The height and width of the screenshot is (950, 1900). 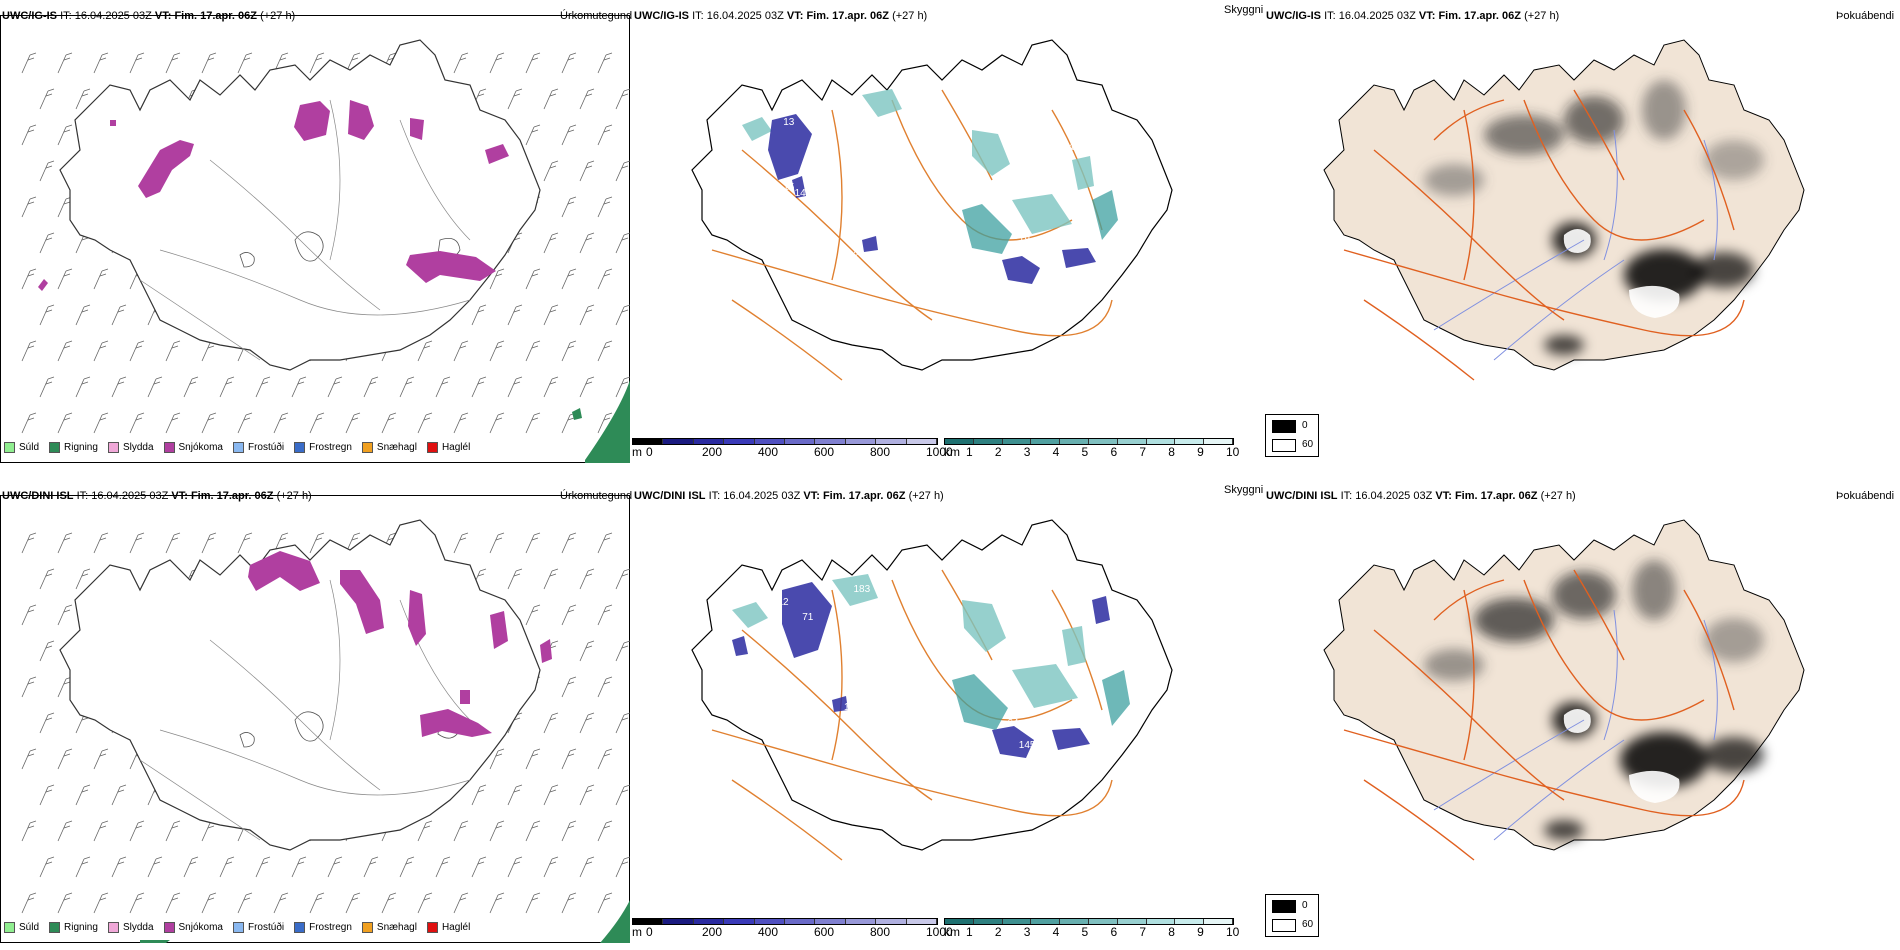 What do you see at coordinates (323, 927) in the screenshot?
I see `legend-item: Frostregn` at bounding box center [323, 927].